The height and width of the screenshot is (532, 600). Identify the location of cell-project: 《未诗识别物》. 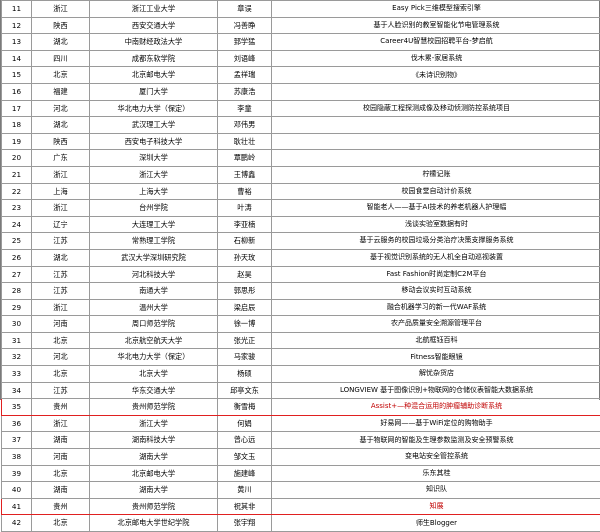
(436, 75).